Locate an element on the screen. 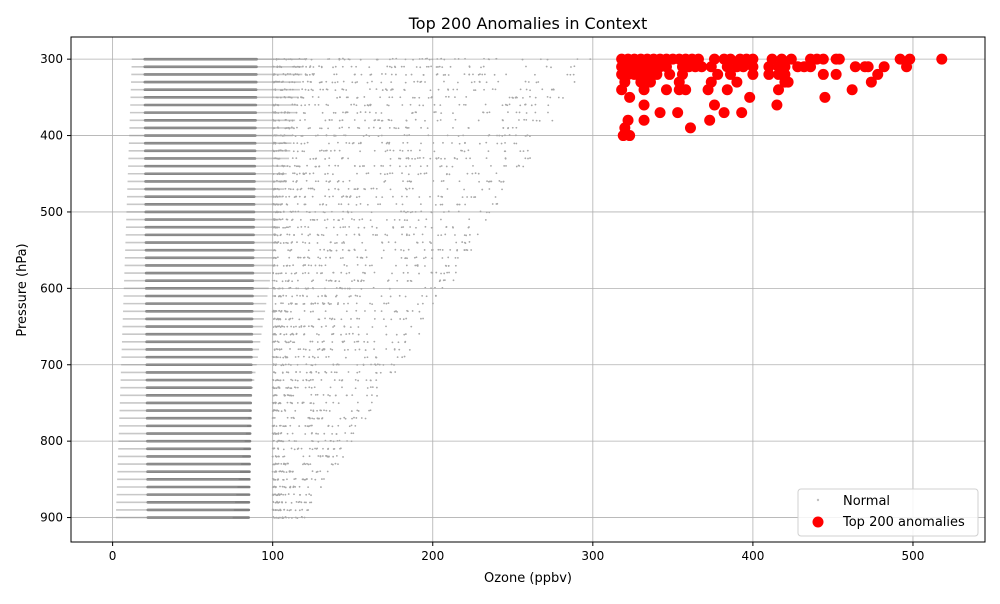 The height and width of the screenshot is (604, 1000). y-tick-label: 500 is located at coordinates (51, 212).